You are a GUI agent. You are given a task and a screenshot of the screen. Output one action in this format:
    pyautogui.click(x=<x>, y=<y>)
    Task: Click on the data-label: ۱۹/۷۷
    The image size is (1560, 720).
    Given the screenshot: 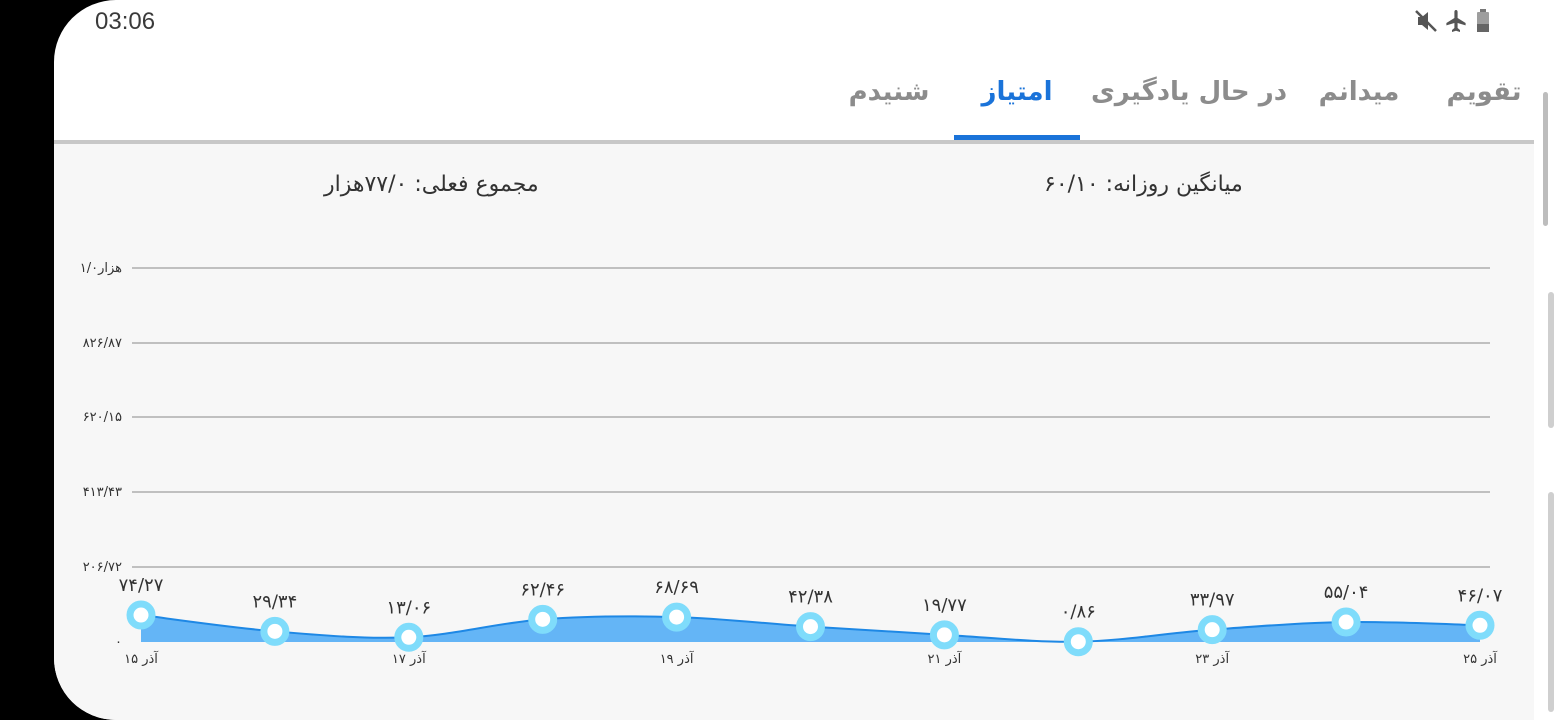 What is the action you would take?
    pyautogui.click(x=944, y=605)
    